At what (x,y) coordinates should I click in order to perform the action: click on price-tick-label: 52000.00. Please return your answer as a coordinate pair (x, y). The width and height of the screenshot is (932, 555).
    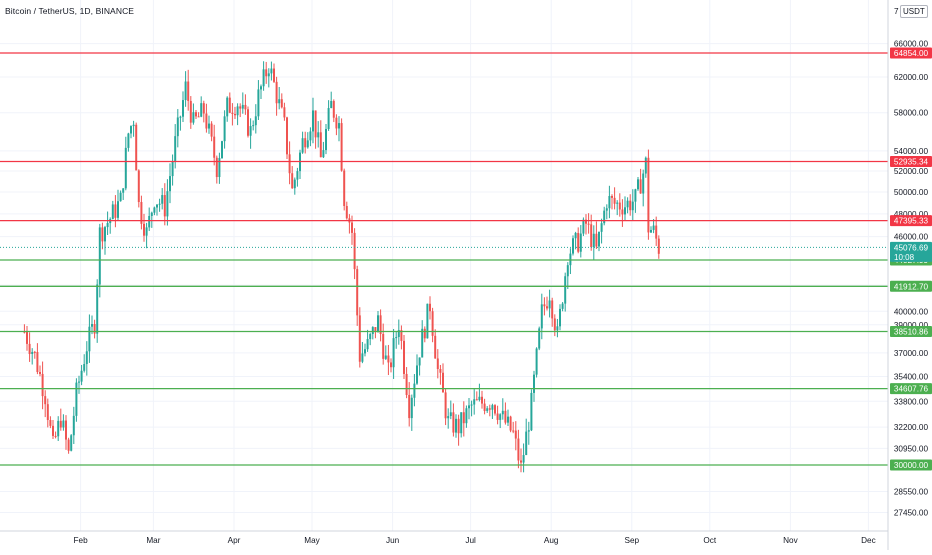
    Looking at the image, I should click on (911, 171).